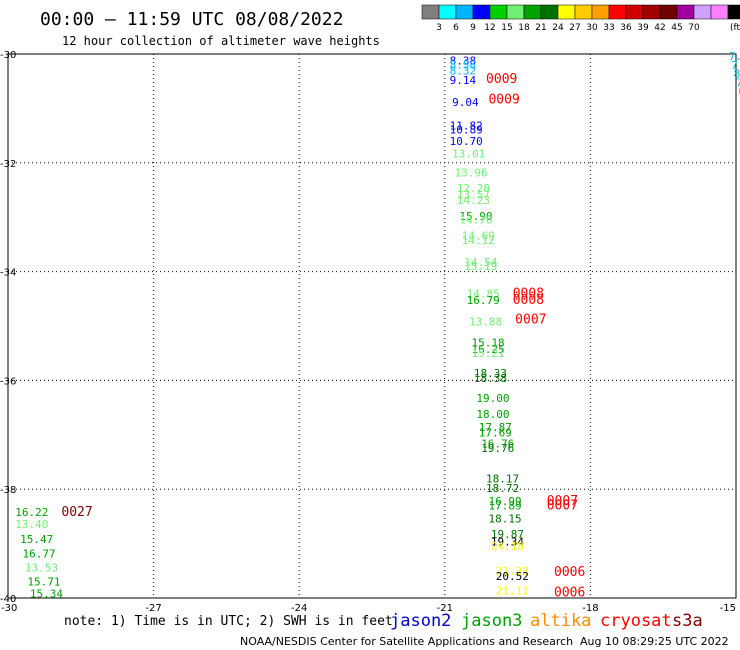 This screenshot has height=650, width=740. What do you see at coordinates (735, 65) in the screenshot?
I see `wave-height-label: 7.5` at bounding box center [735, 65].